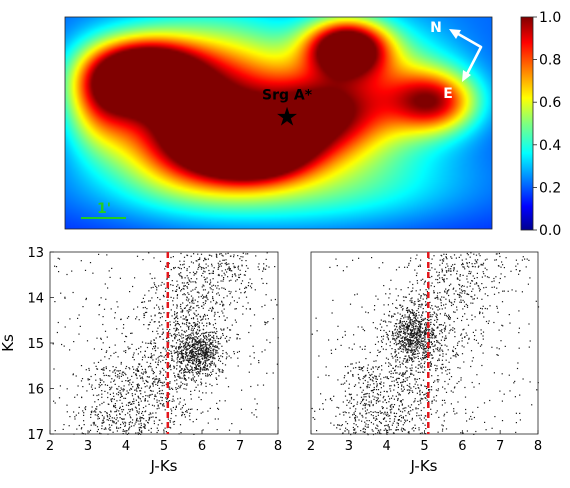 This screenshot has width=570, height=488. Describe the element at coordinates (202, 446) in the screenshot. I see `x-tick-label: 6` at that location.